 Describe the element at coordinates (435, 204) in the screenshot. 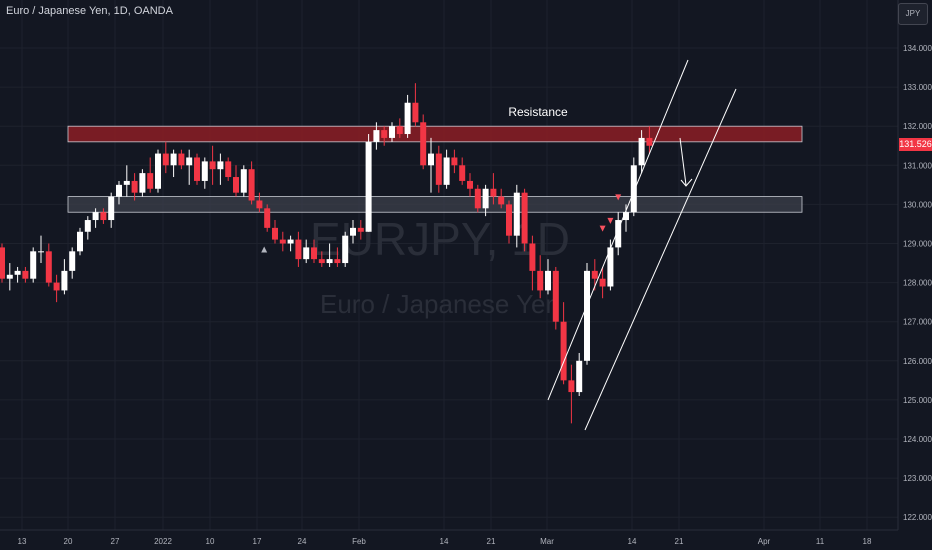

I see `support-zone` at that location.